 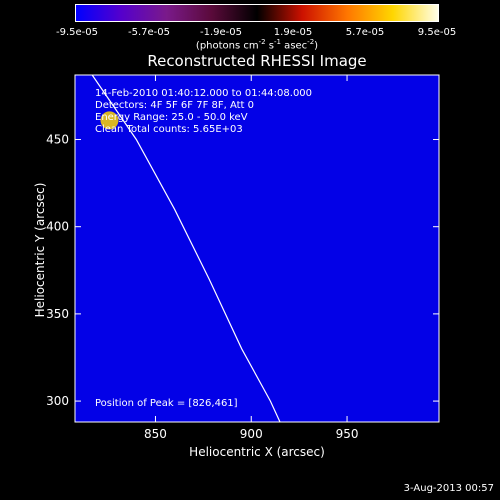 I want to click on colorbar-tick-label: 9.5e-05, so click(x=437, y=32).